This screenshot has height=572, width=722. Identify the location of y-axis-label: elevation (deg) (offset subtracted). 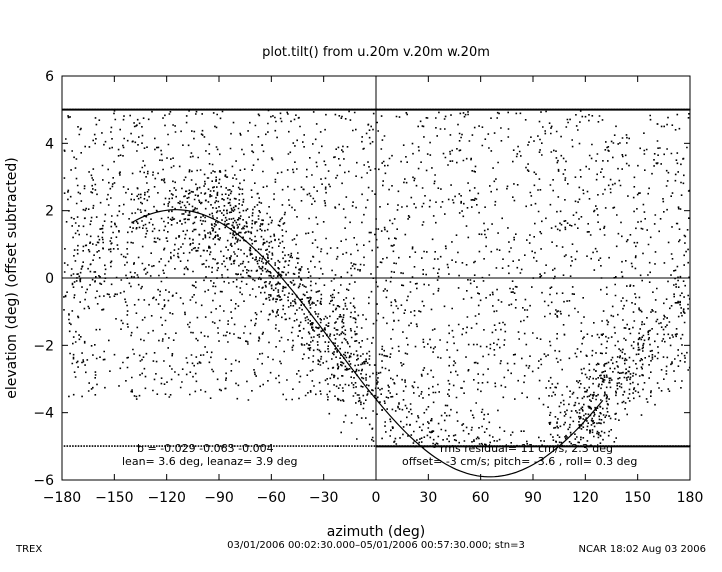
(12, 278).